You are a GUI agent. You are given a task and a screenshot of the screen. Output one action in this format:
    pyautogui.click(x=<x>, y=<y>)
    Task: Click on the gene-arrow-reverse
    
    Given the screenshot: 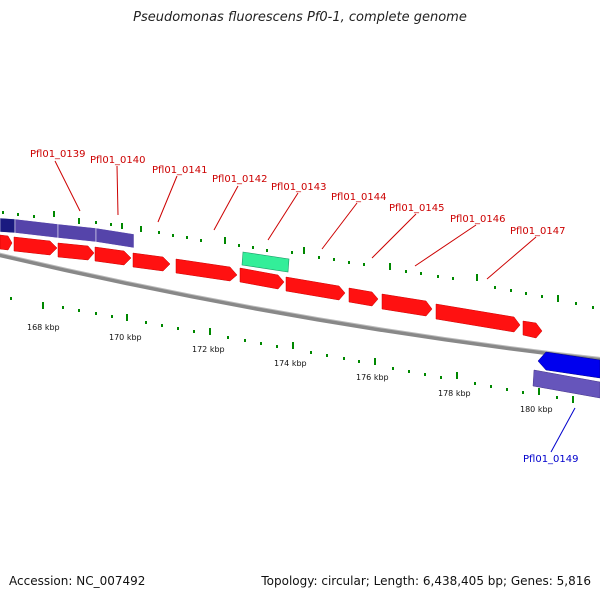 What is the action you would take?
    pyautogui.click(x=568, y=365)
    